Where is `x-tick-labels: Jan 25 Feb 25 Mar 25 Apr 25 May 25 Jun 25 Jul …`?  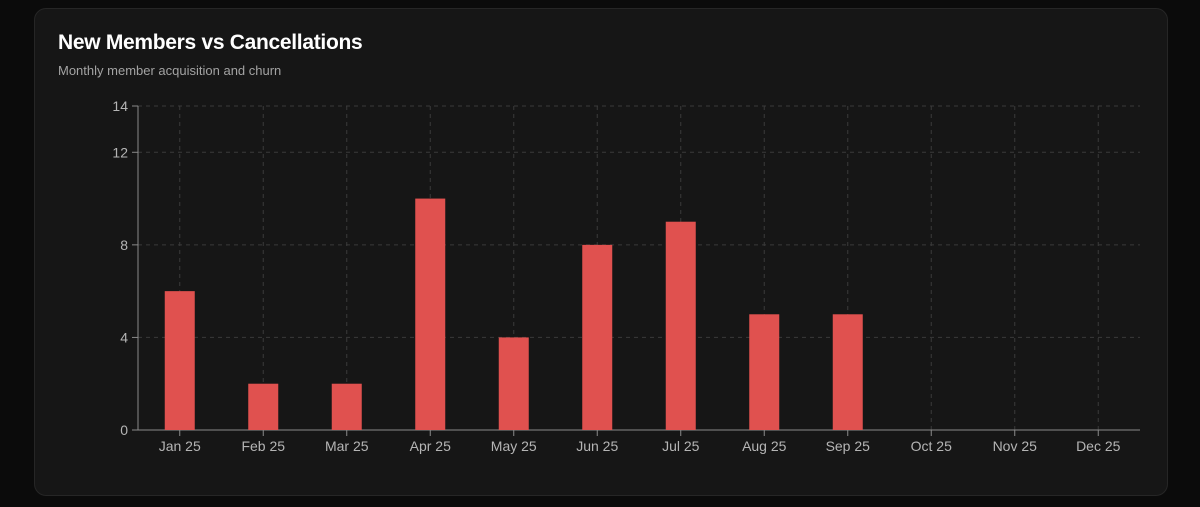
x-tick-labels: Jan 25 Feb 25 Mar 25 Apr 25 May 25 Jun 25 Jul … is located at coordinates (640, 446).